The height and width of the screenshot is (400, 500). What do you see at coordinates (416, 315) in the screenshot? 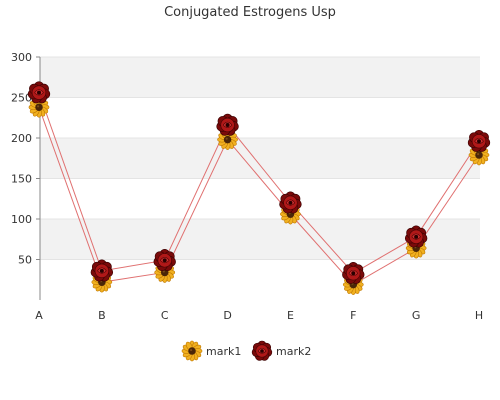
I see `x-tick-label: G` at bounding box center [416, 315].